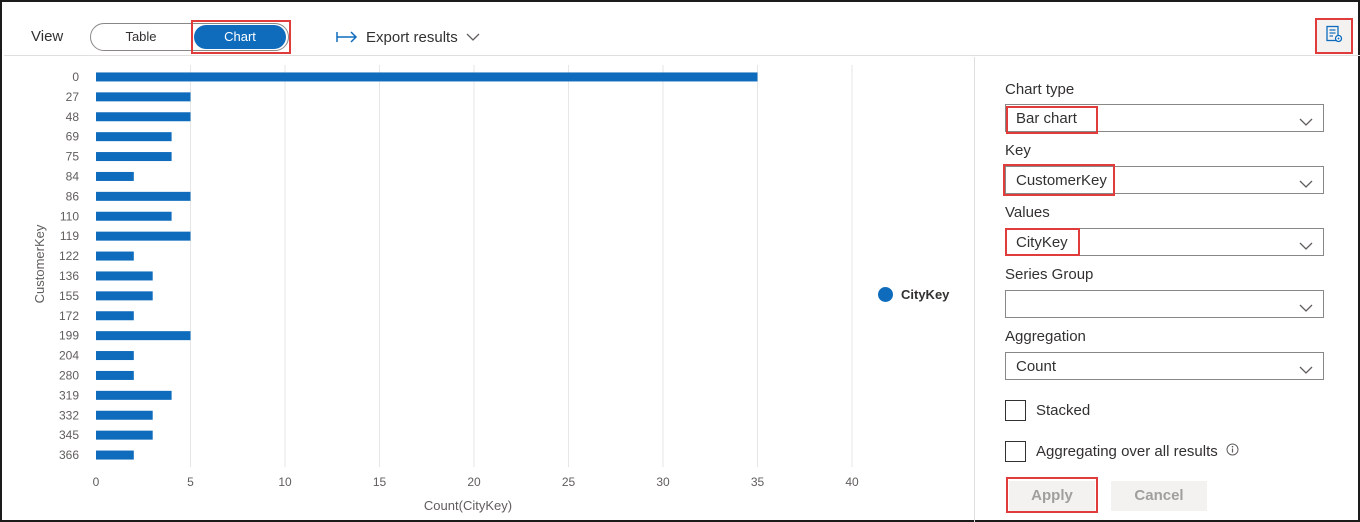  I want to click on x-tick-label: 0, so click(96, 482).